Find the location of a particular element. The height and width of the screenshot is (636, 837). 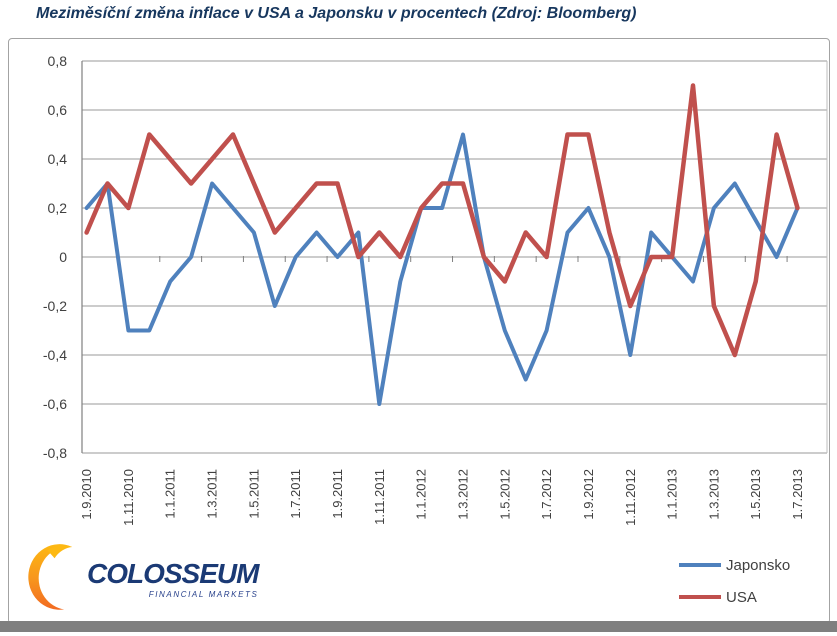

svg-text: 1.11.2010 is located at coordinates (128, 497).